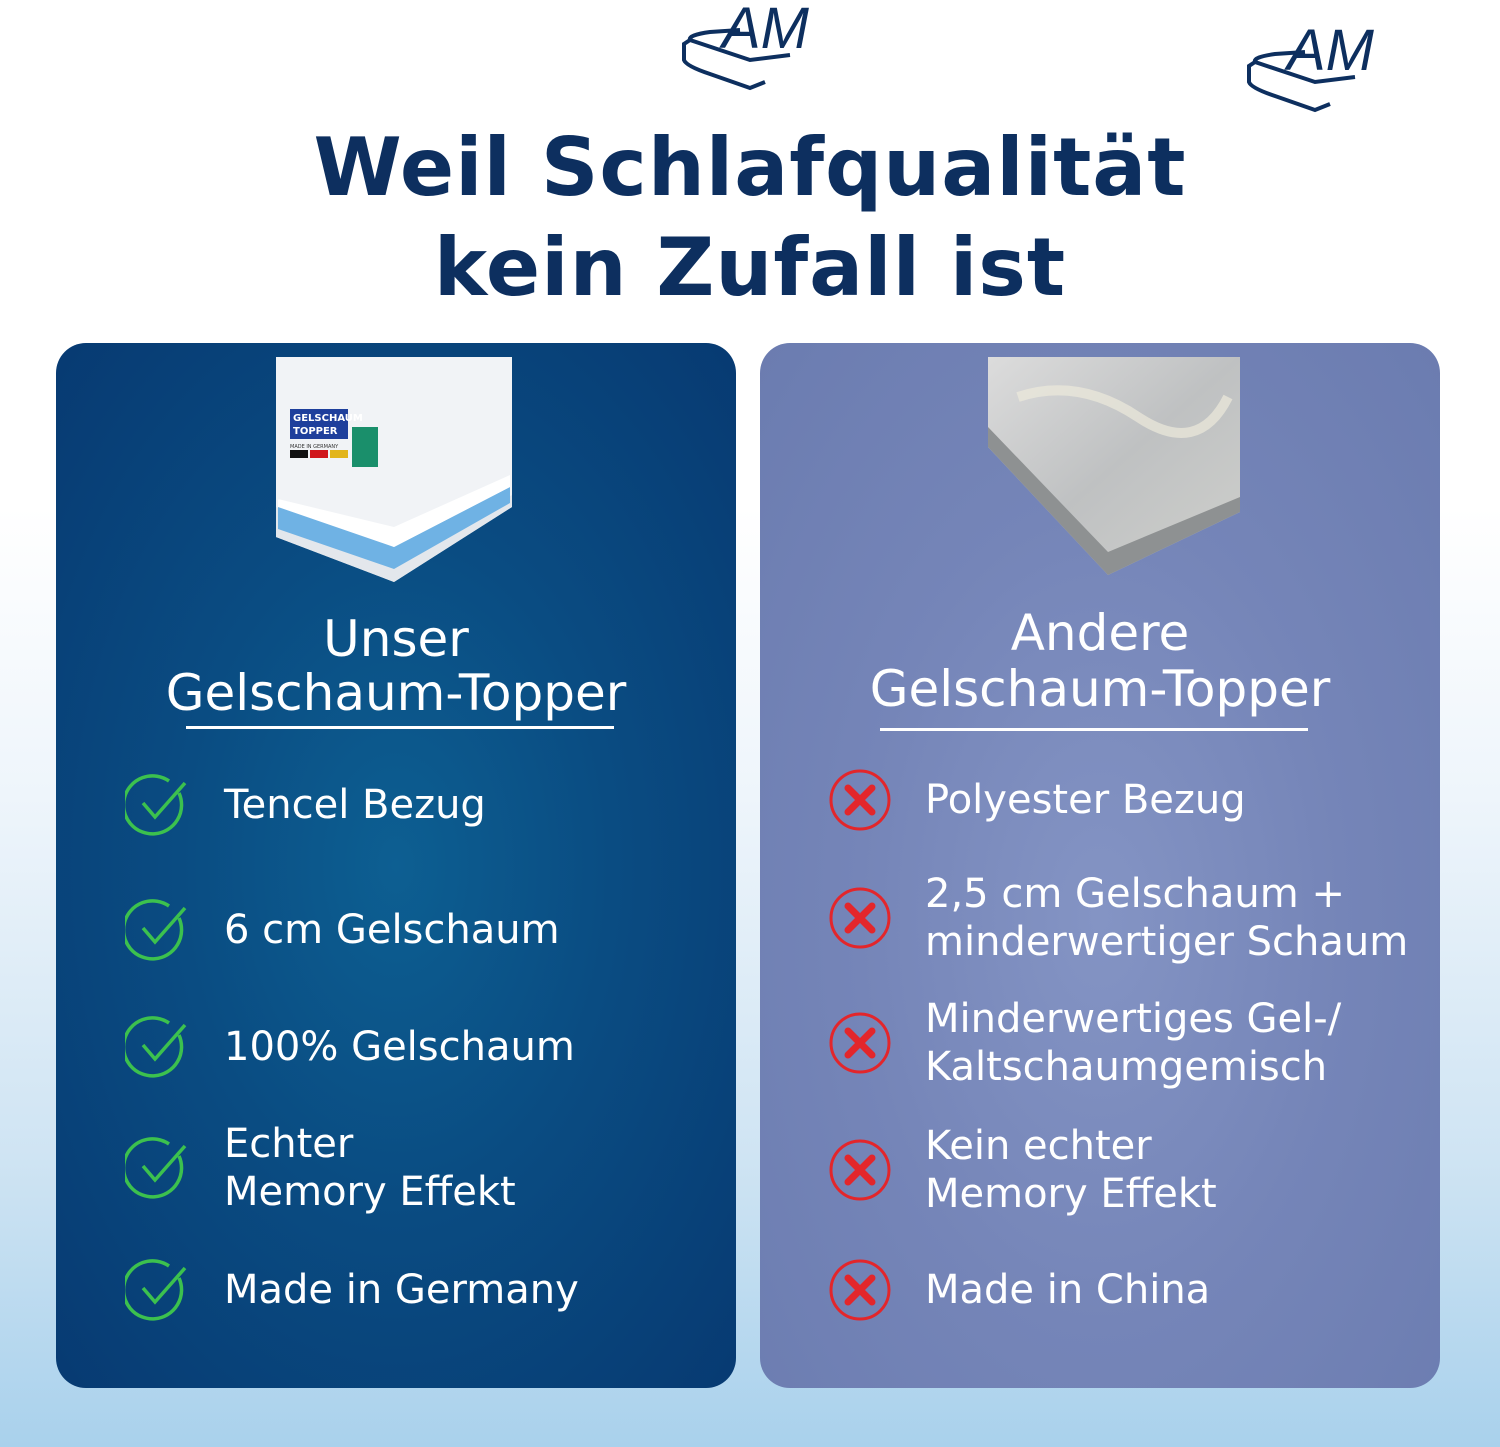 The width and height of the screenshot is (1500, 1447). I want to click on item-text: Echter Memory Effekt, so click(370, 1168).